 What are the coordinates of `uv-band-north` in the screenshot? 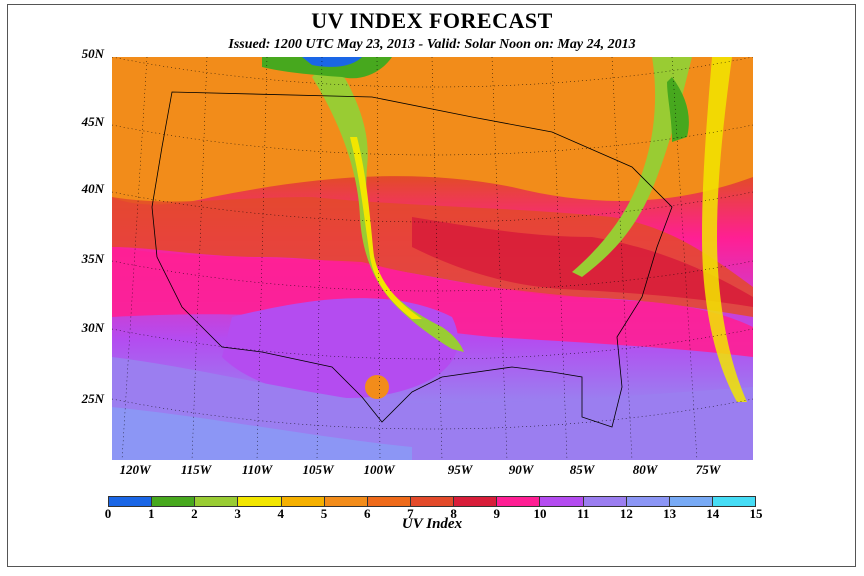 It's located at (327, 68).